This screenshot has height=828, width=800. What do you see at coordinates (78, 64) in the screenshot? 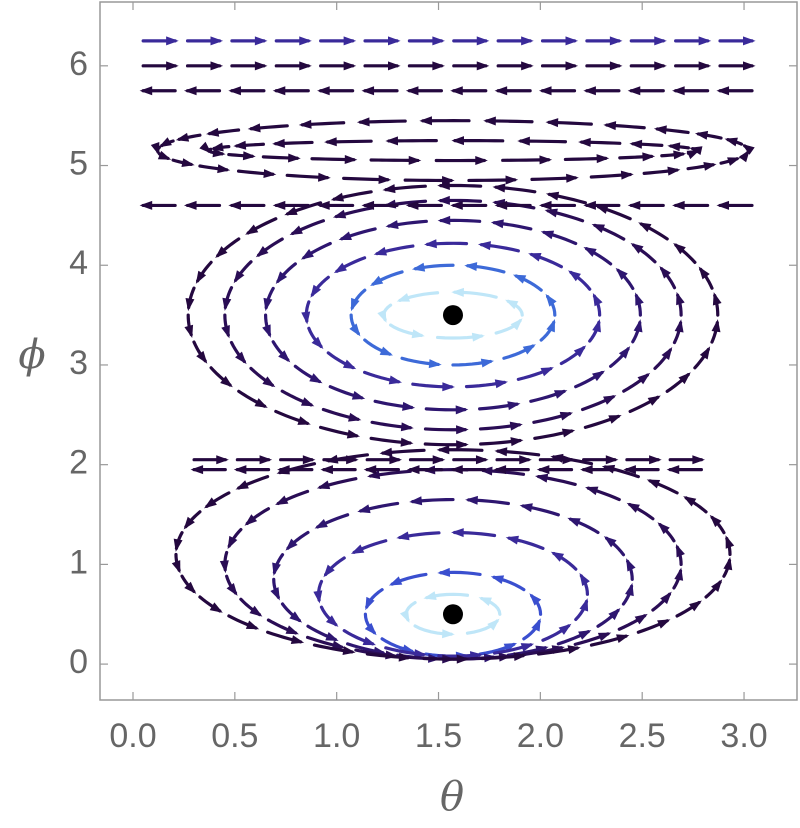
I see `y-tick-label: 6` at bounding box center [78, 64].